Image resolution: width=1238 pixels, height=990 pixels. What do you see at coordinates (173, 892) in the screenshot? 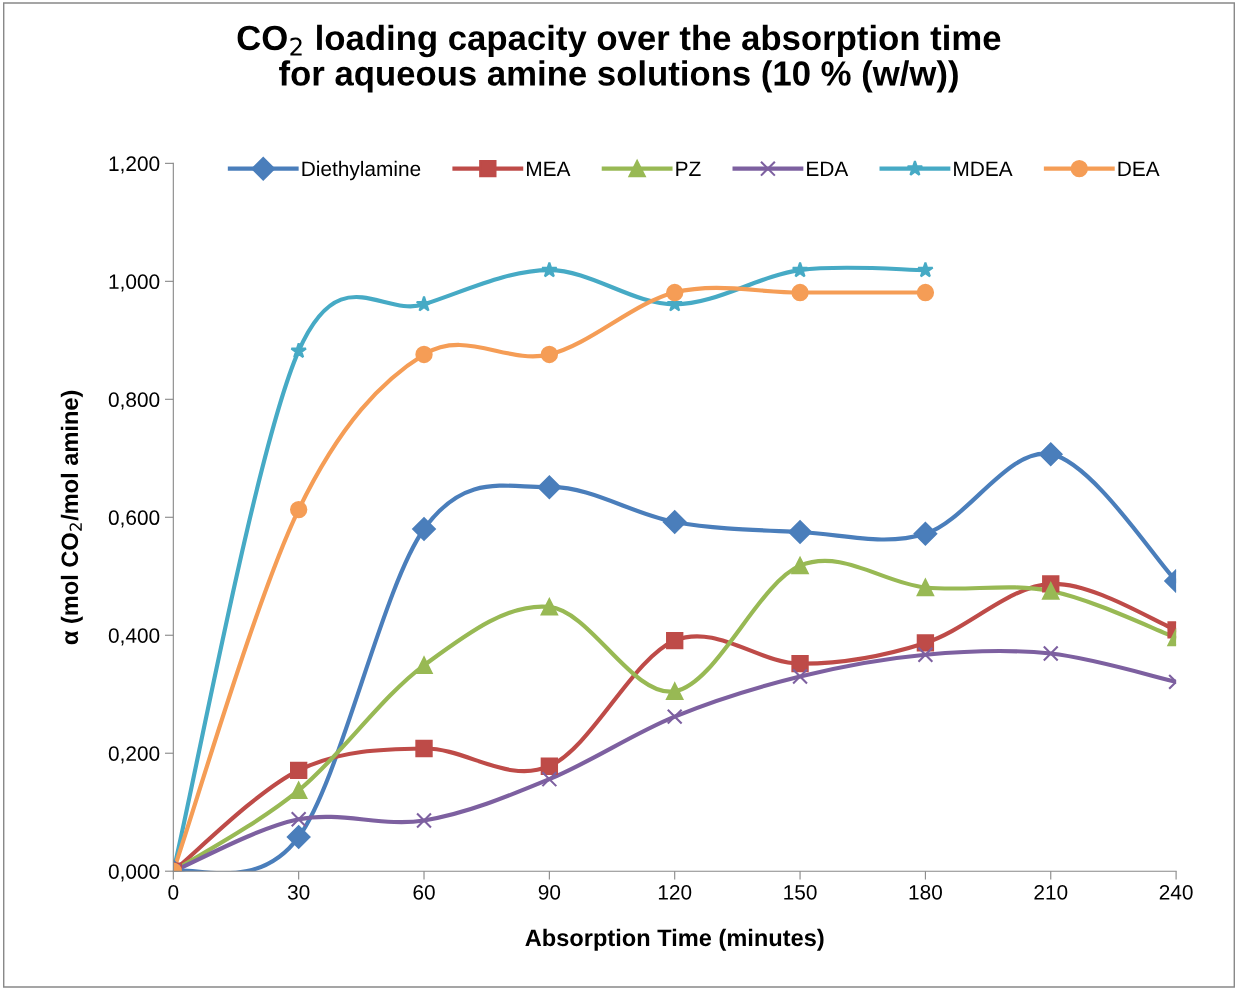
I see `x-tick-label: 0` at bounding box center [173, 892].